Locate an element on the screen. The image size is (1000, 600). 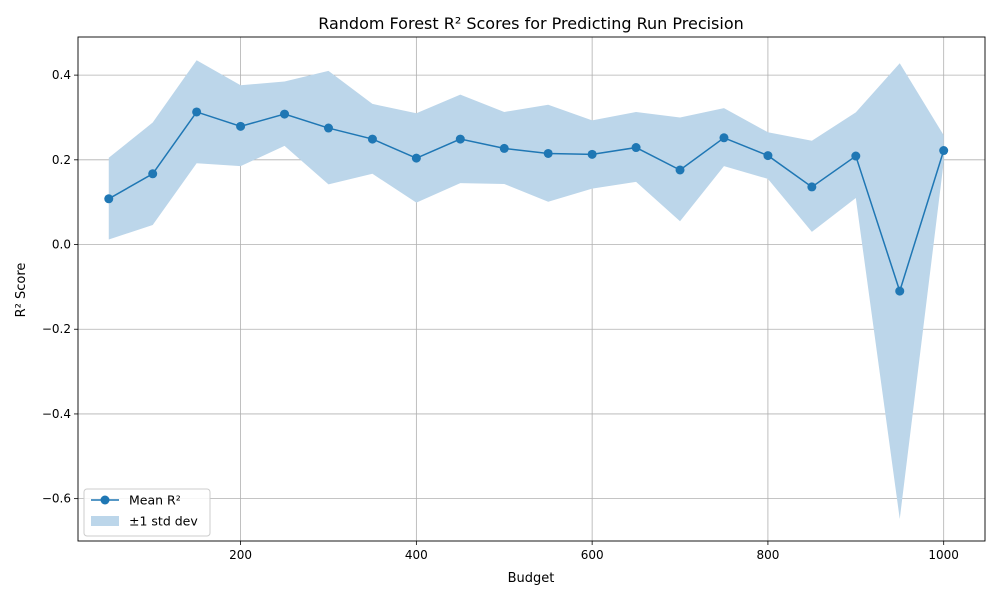
x-tick-label: 200 is located at coordinates (240, 555).